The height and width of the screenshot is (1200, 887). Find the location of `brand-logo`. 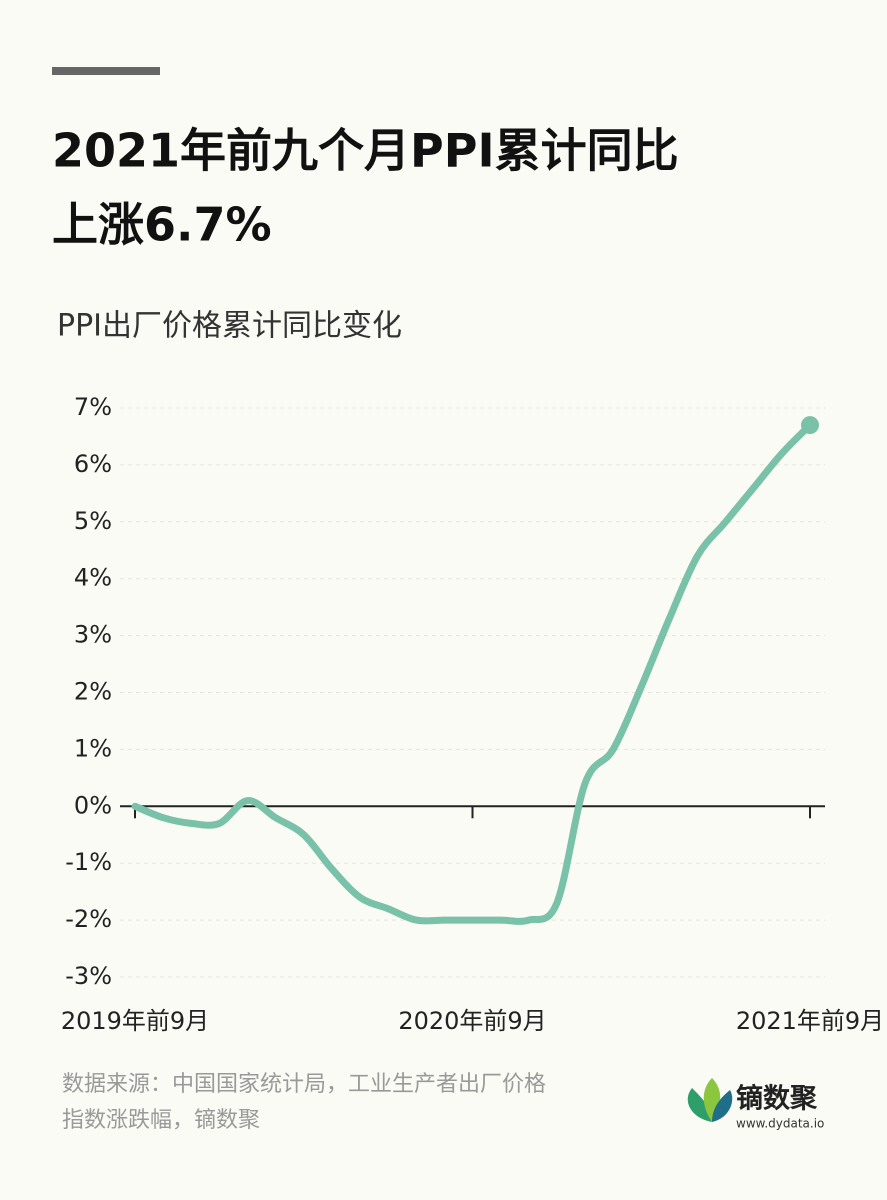

brand-logo is located at coordinates (710, 1100).